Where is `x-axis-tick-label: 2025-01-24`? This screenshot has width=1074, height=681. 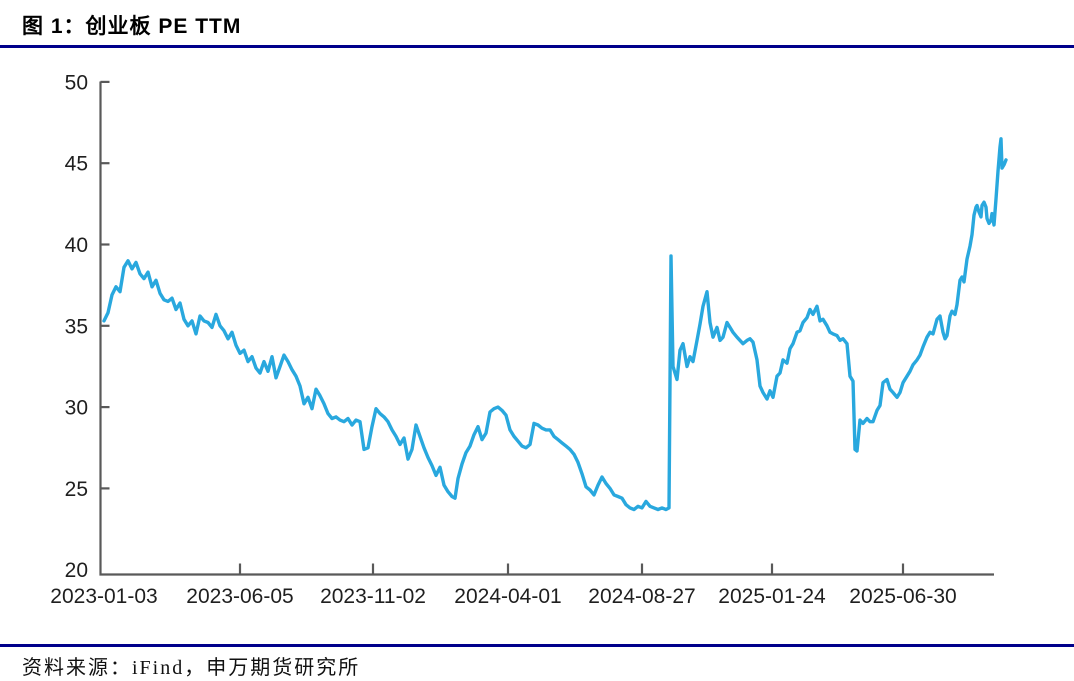 x-axis-tick-label: 2025-01-24 is located at coordinates (772, 596).